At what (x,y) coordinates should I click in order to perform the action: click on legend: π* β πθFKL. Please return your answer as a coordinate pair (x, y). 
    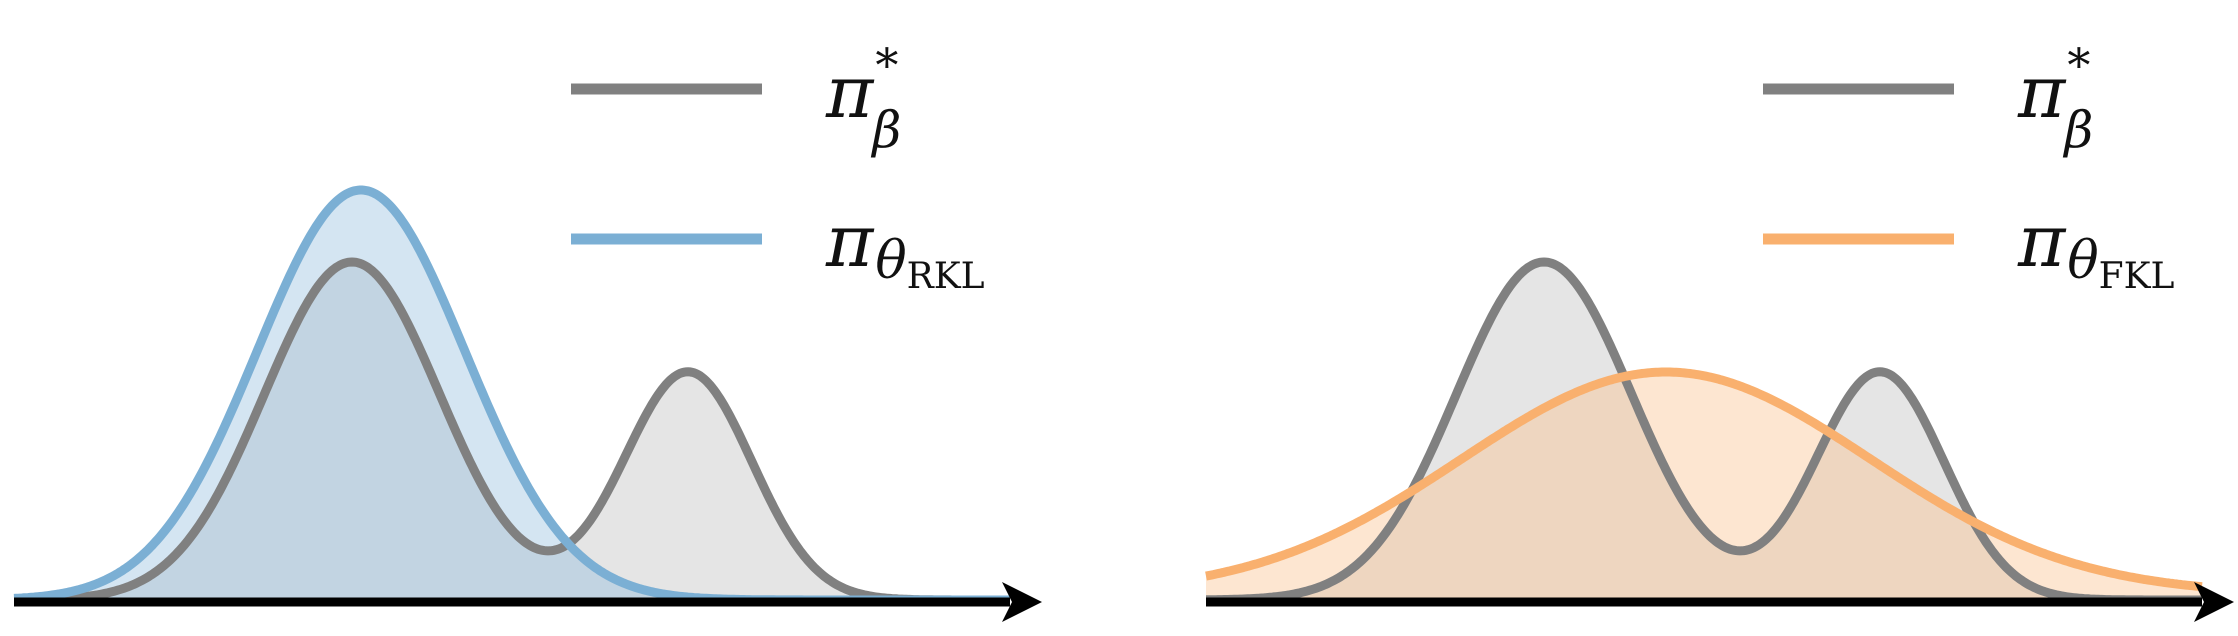
    Looking at the image, I should click on (1969, 167).